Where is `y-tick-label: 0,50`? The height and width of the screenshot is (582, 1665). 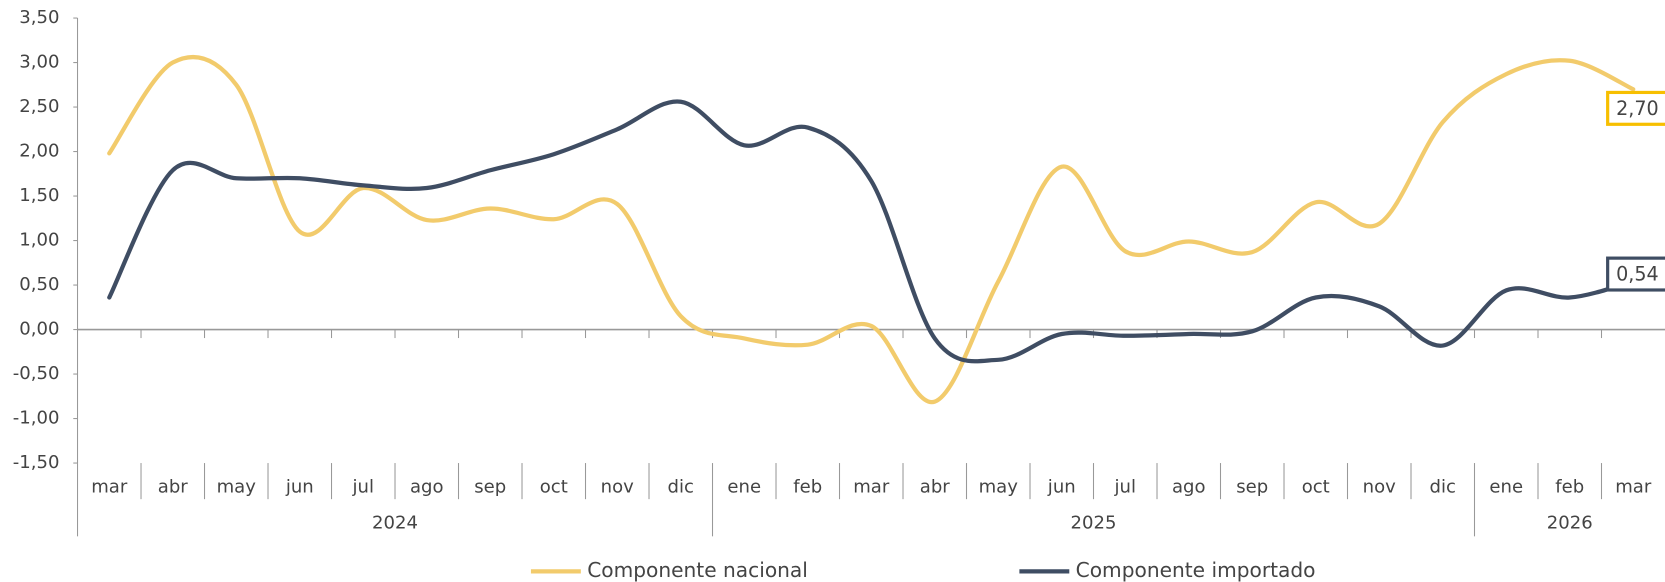 y-tick-label: 0,50 is located at coordinates (39, 284).